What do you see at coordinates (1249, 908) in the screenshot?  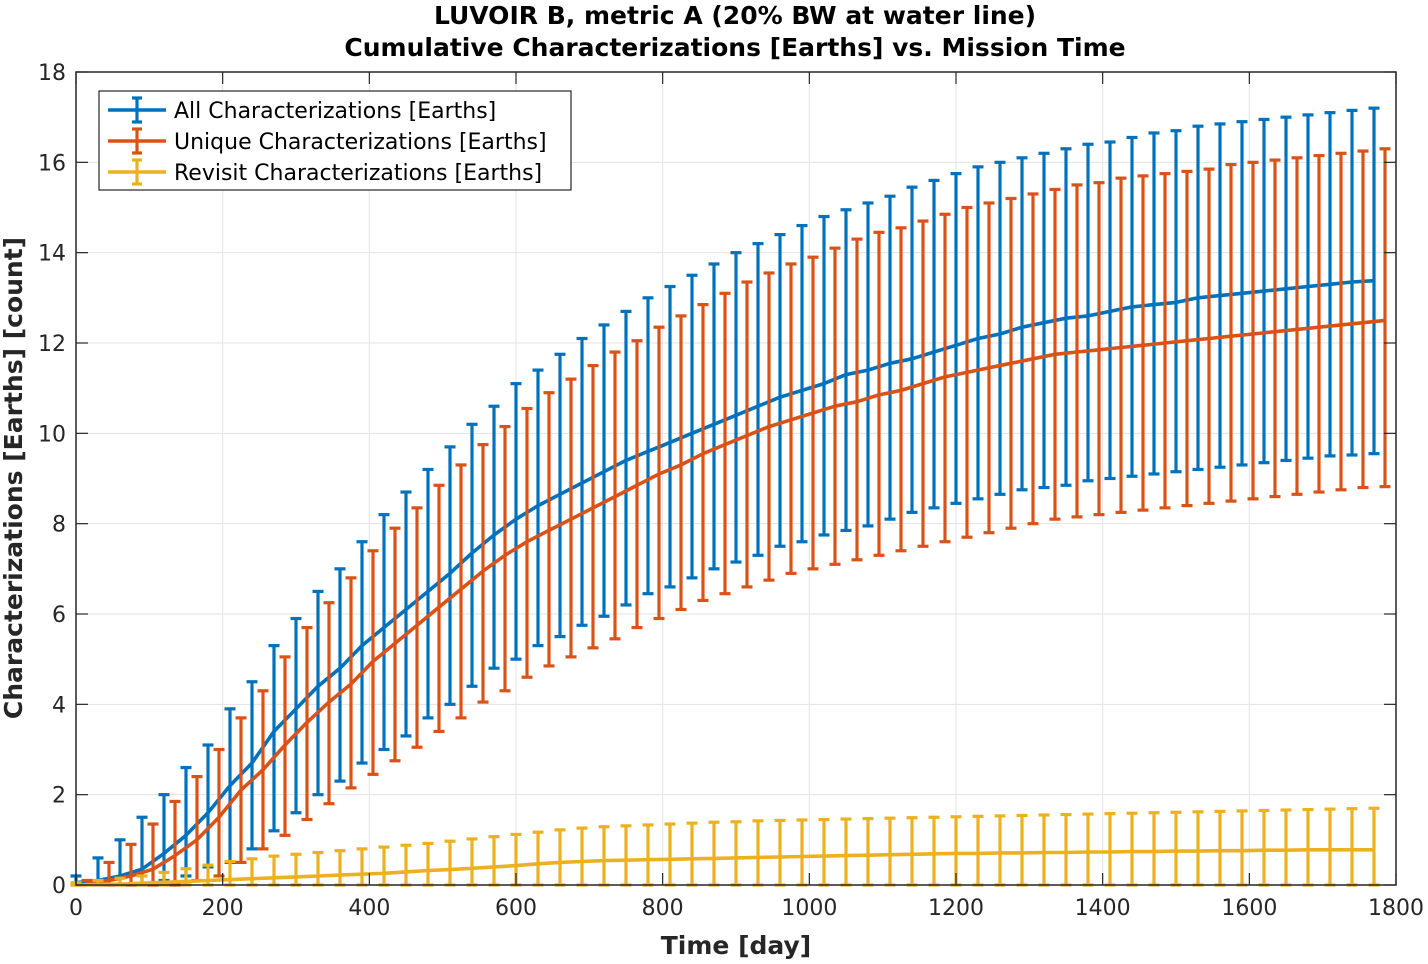 I see `x-tick-label: 1600` at bounding box center [1249, 908].